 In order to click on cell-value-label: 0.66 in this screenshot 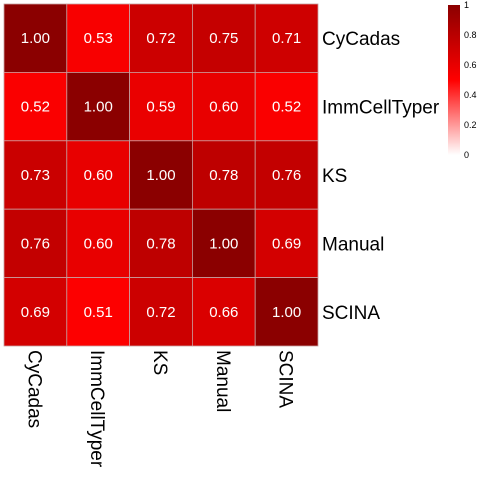, I will do `click(223, 312)`.